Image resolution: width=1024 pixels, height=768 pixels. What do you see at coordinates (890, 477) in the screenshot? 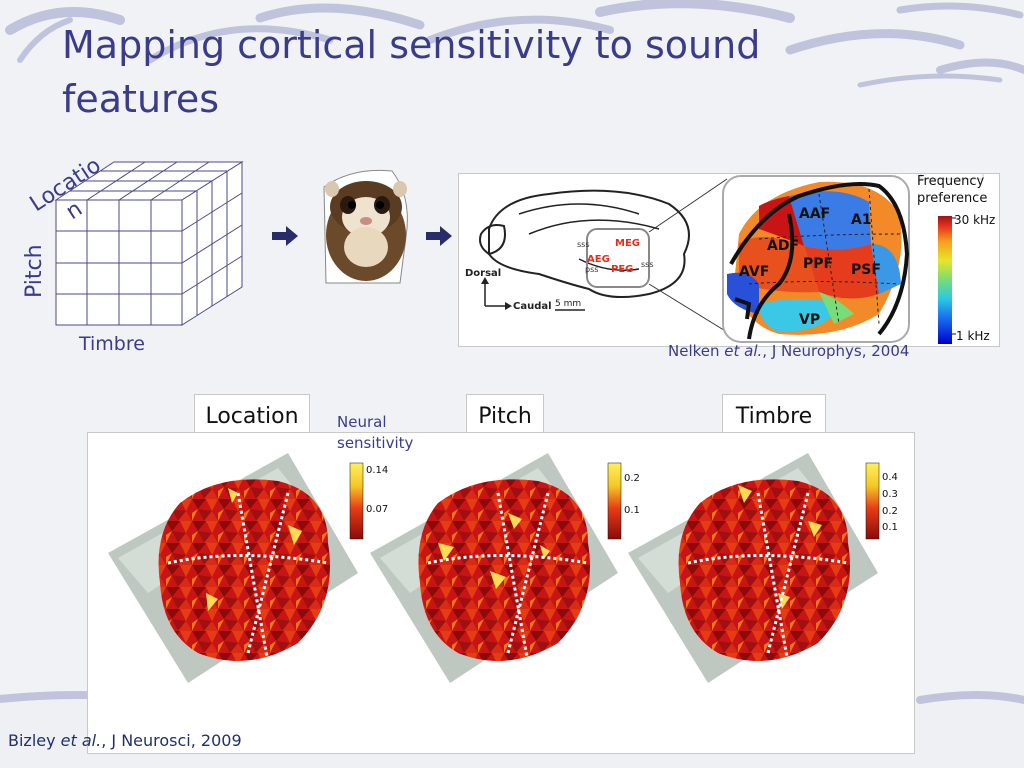
I see `timbre-colorbar-tick-1: 0.4` at bounding box center [890, 477].